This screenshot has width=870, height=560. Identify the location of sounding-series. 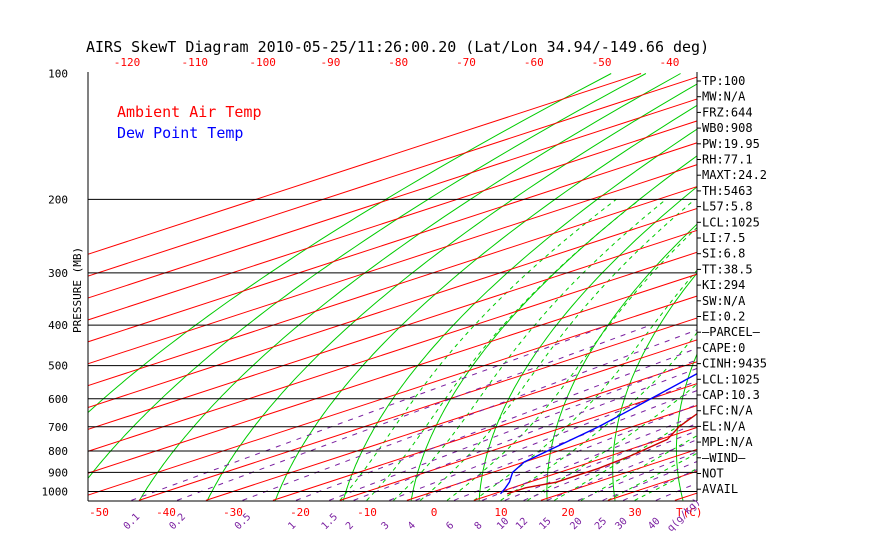
(598, 433).